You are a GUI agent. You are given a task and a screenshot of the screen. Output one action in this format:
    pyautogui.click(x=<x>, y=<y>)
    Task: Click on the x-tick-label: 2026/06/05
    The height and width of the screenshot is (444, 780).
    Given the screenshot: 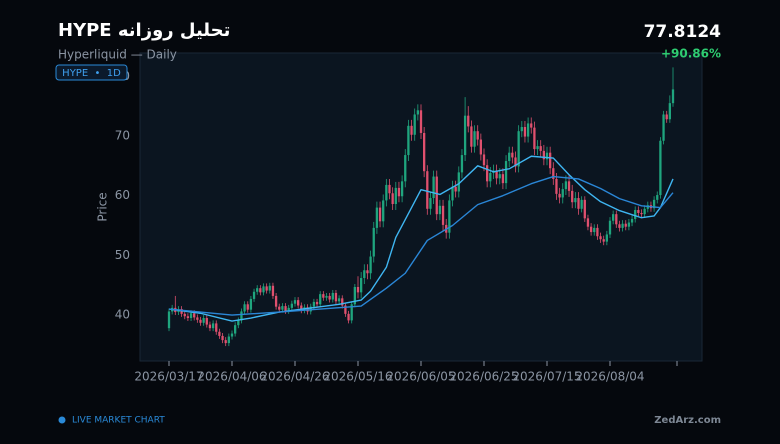 What is the action you would take?
    pyautogui.click(x=420, y=377)
    